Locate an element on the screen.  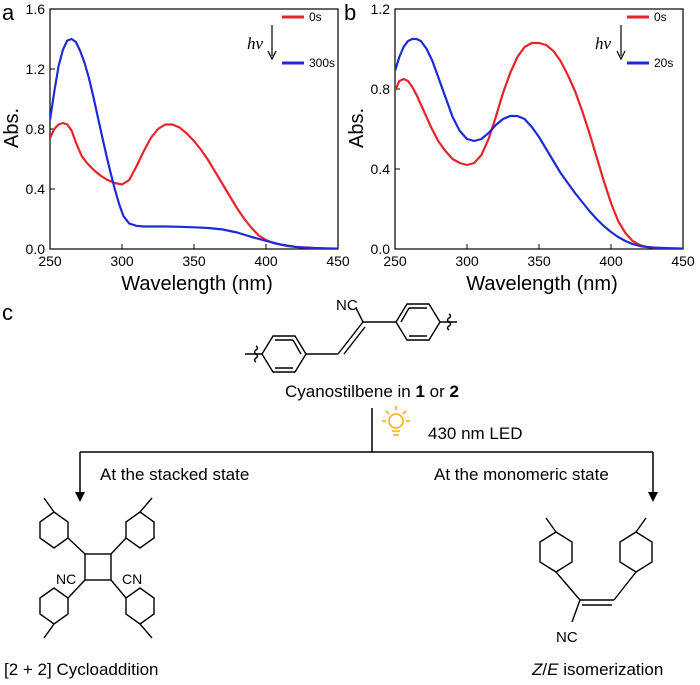
cyclobutane-ring is located at coordinates (98, 567).